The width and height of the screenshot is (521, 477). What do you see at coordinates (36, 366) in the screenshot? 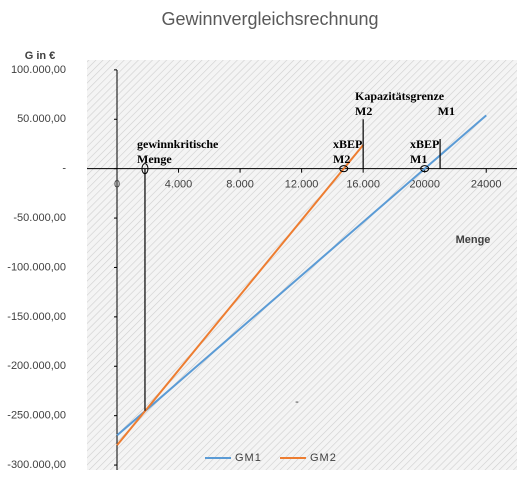
I see `y-tick-label: -200.000,00` at bounding box center [36, 366].